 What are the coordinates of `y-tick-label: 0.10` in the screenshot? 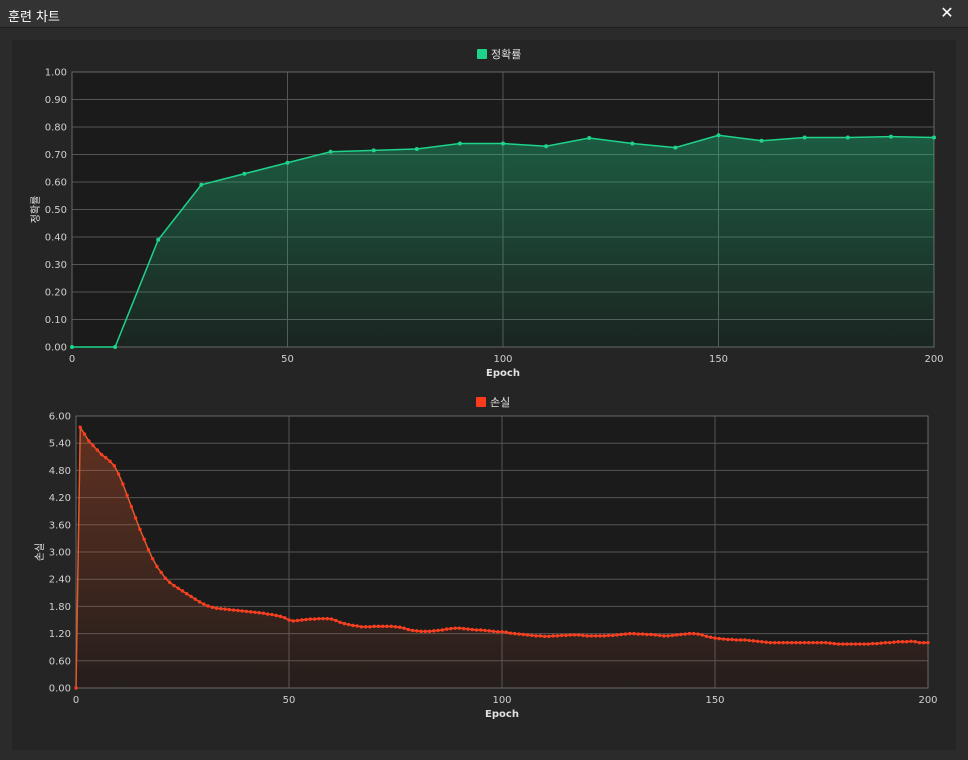 It's located at (56, 320).